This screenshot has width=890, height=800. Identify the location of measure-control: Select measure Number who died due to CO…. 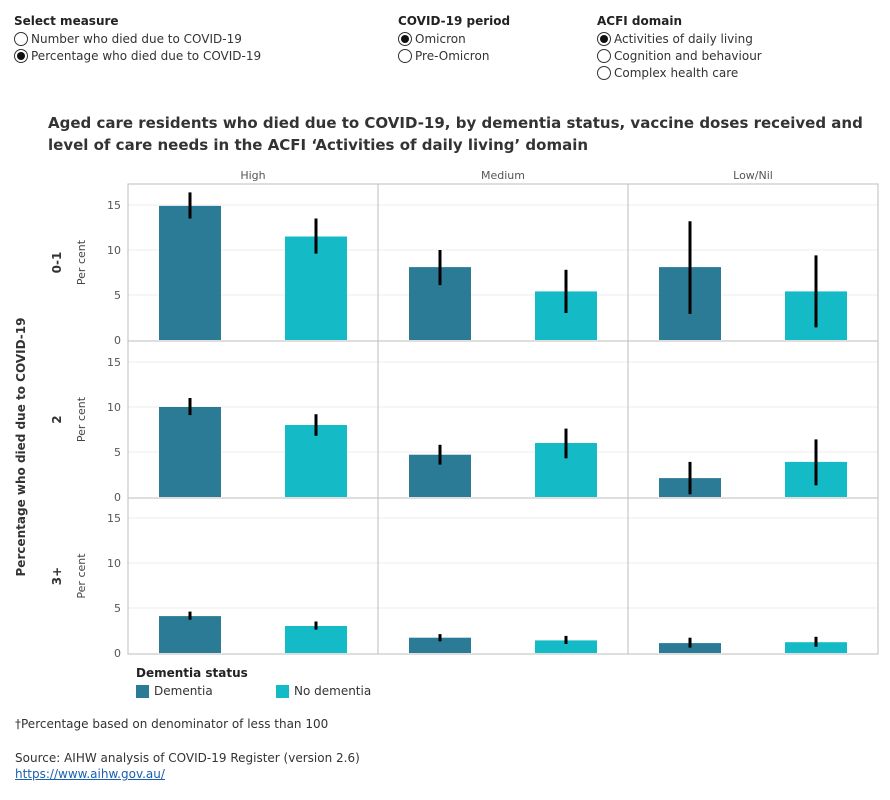
(137, 39).